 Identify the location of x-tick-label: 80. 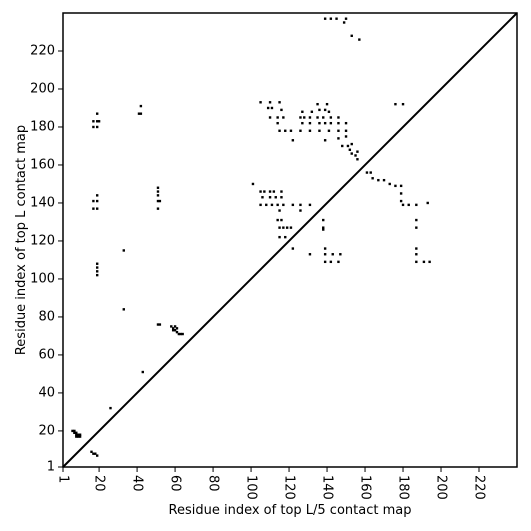
(213, 483).